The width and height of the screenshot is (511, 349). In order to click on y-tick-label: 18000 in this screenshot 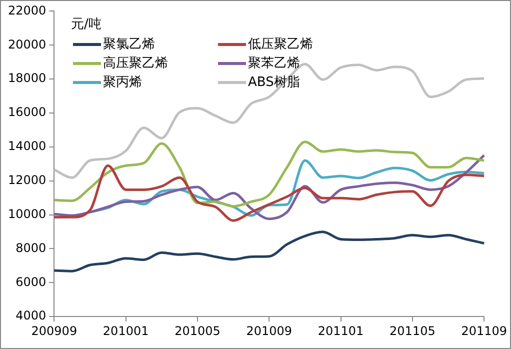, I will do `click(27, 78)`.